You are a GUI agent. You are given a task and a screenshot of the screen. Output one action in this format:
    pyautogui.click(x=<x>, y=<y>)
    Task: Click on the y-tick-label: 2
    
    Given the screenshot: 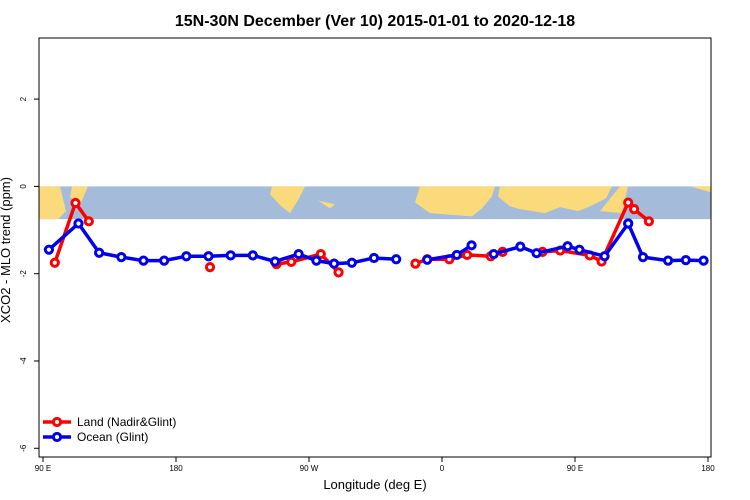 What is the action you would take?
    pyautogui.click(x=23, y=98)
    